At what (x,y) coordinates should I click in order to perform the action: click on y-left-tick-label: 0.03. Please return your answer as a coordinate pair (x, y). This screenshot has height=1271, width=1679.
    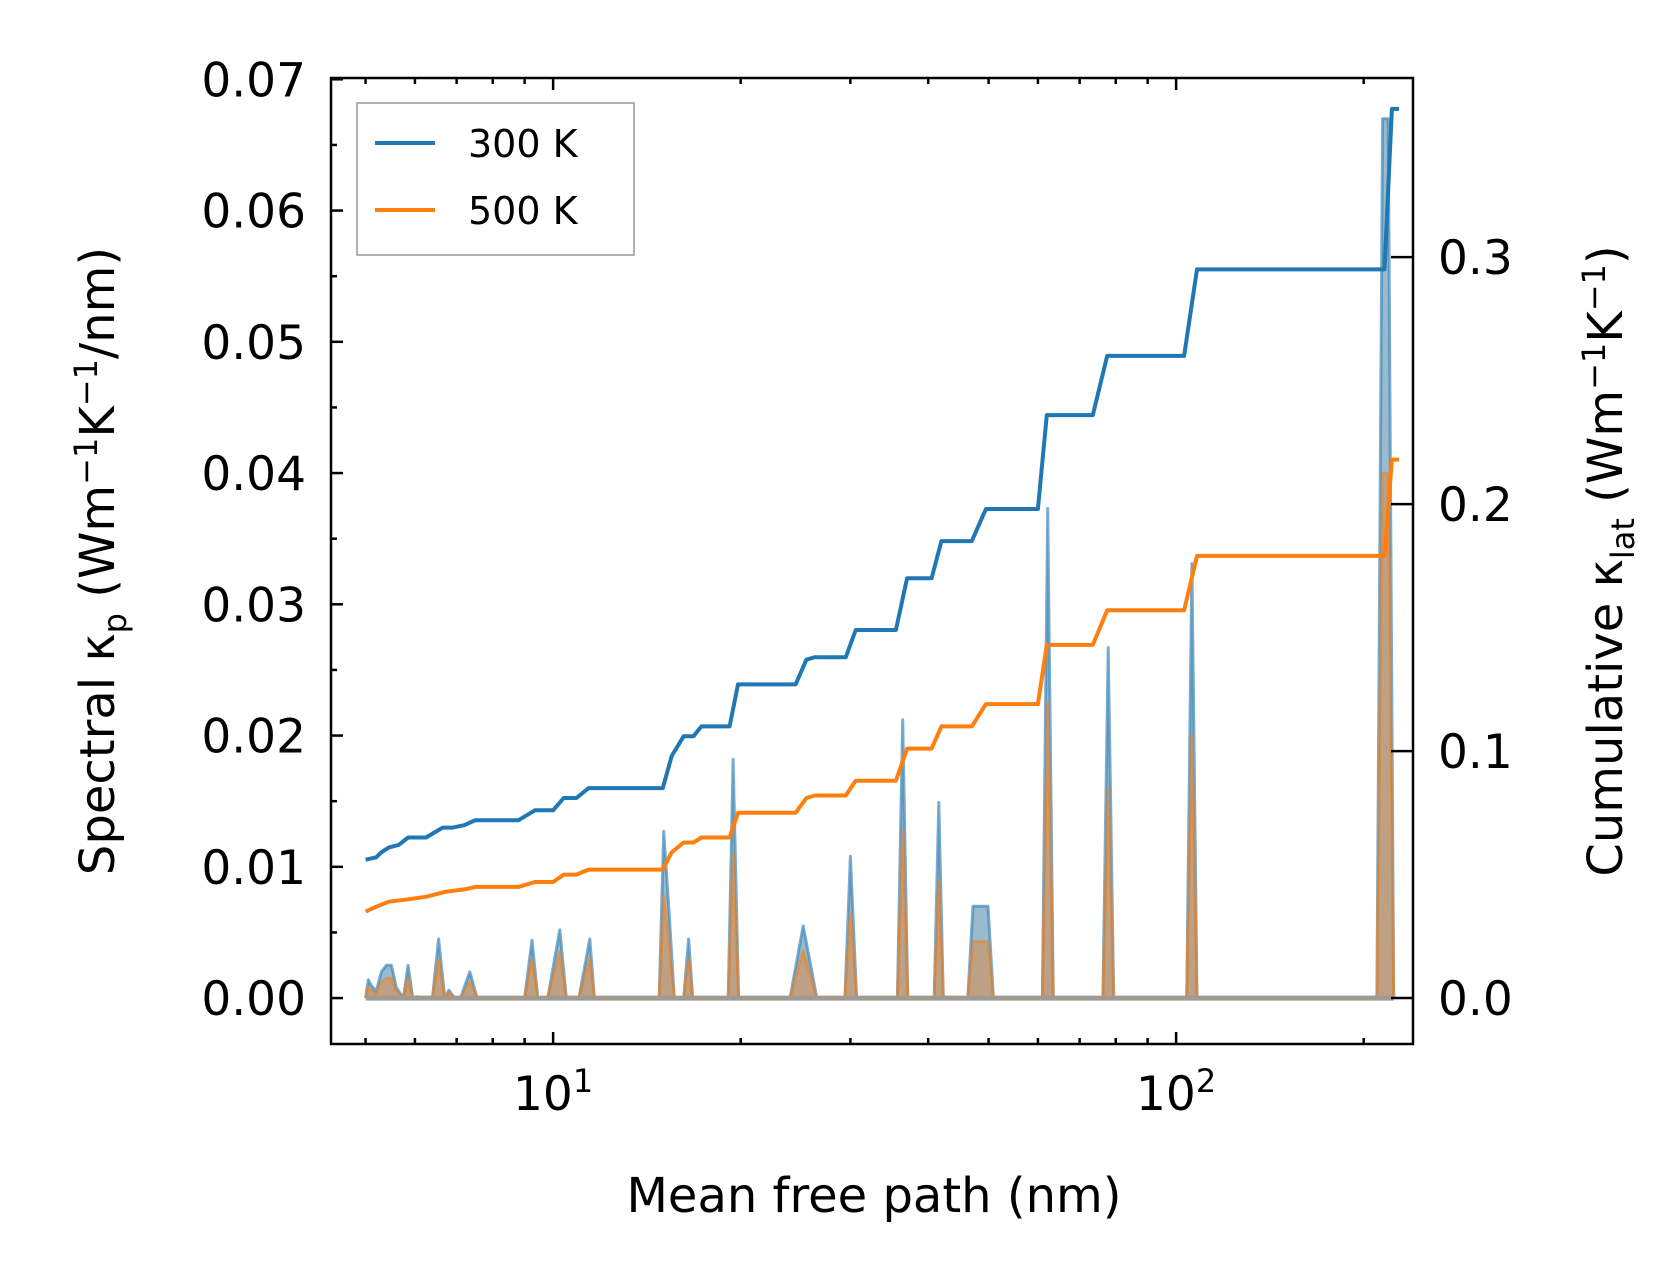
    Looking at the image, I should click on (253, 605).